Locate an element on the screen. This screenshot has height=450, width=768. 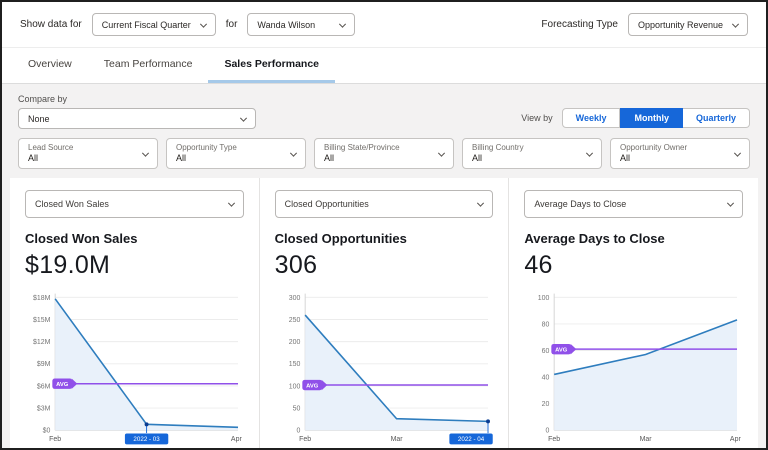
forecasting-type-value: Opportunity Revenue is located at coordinates (680, 24).